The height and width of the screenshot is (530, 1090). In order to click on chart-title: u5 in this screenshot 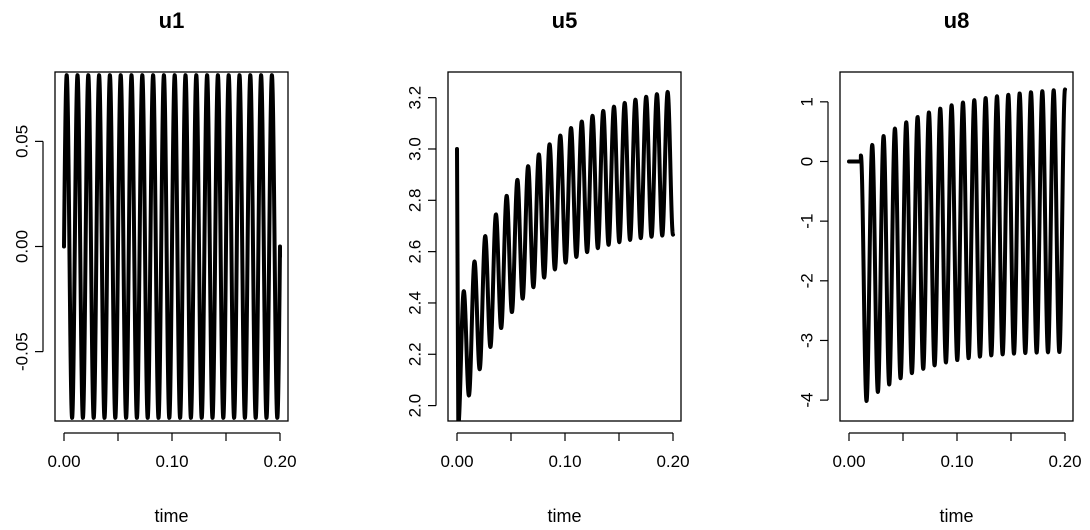, I will do `click(565, 20)`.